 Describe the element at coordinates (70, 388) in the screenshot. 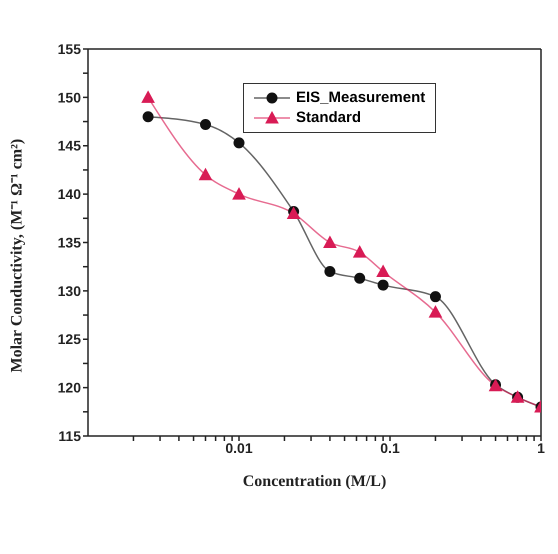

I see `y-tick-label: 120` at that location.